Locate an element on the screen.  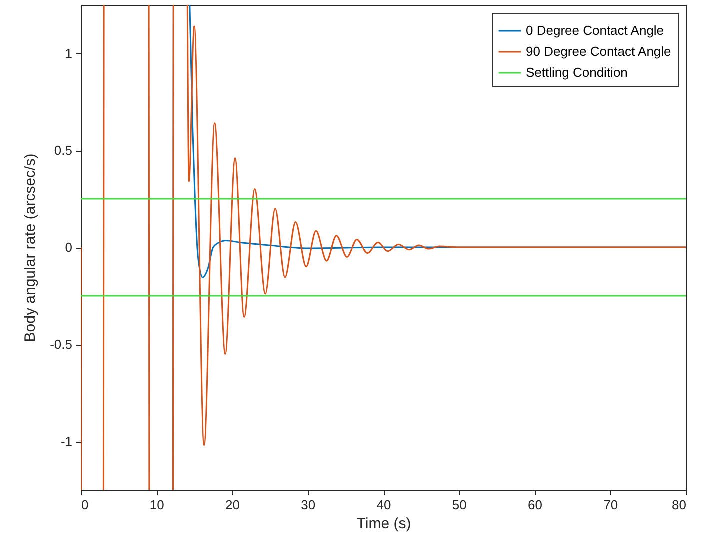
x-tick-label: 80 is located at coordinates (679, 505).